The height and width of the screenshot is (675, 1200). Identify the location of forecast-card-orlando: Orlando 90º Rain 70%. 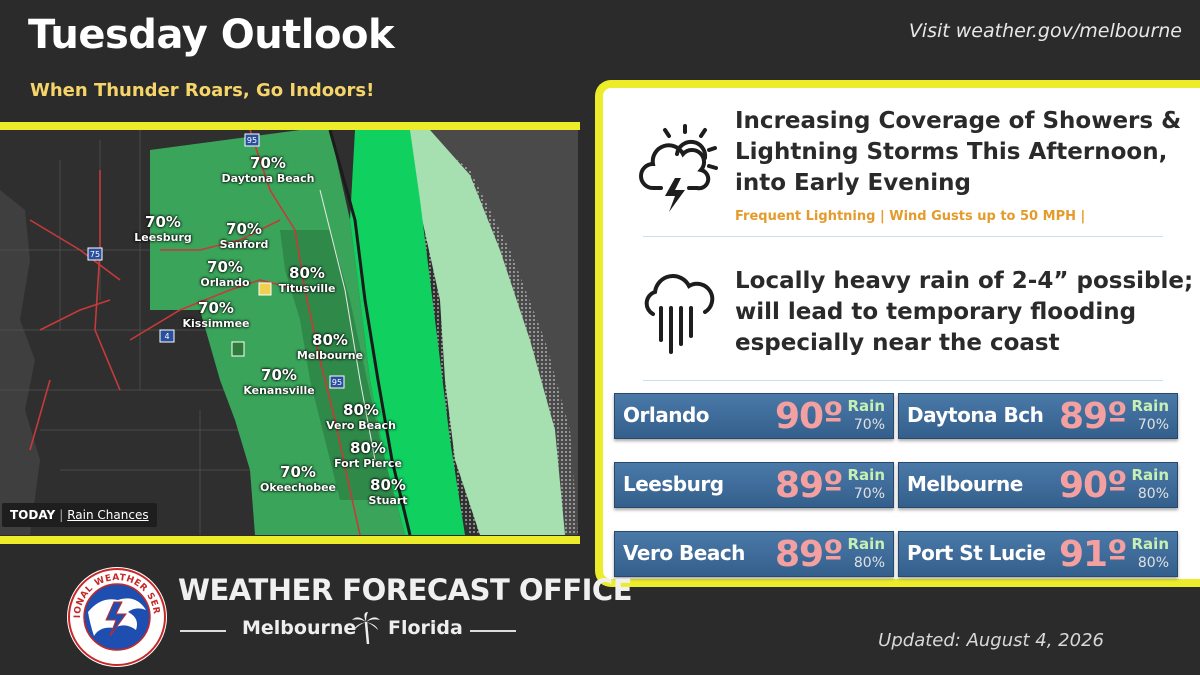
(754, 416).